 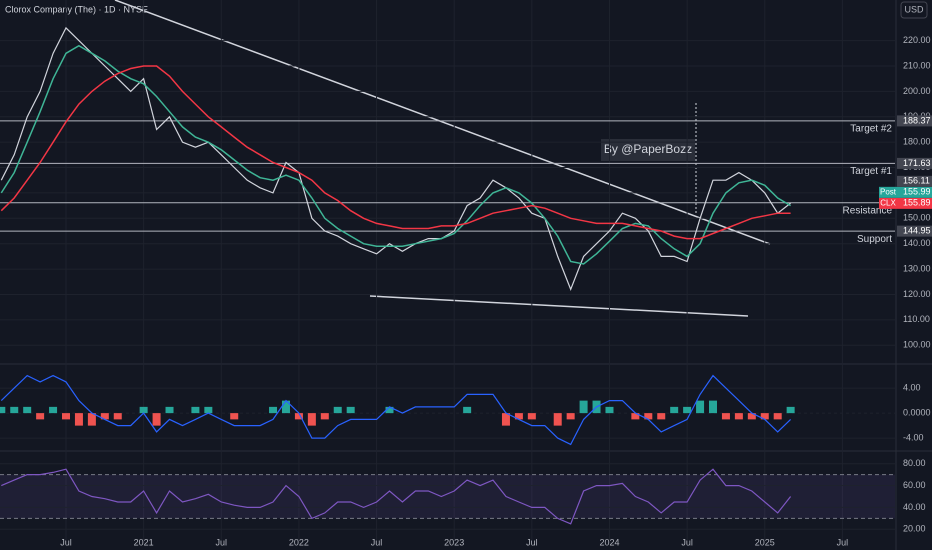 What do you see at coordinates (917, 268) in the screenshot?
I see `y-tick-label: 130.00` at bounding box center [917, 268].